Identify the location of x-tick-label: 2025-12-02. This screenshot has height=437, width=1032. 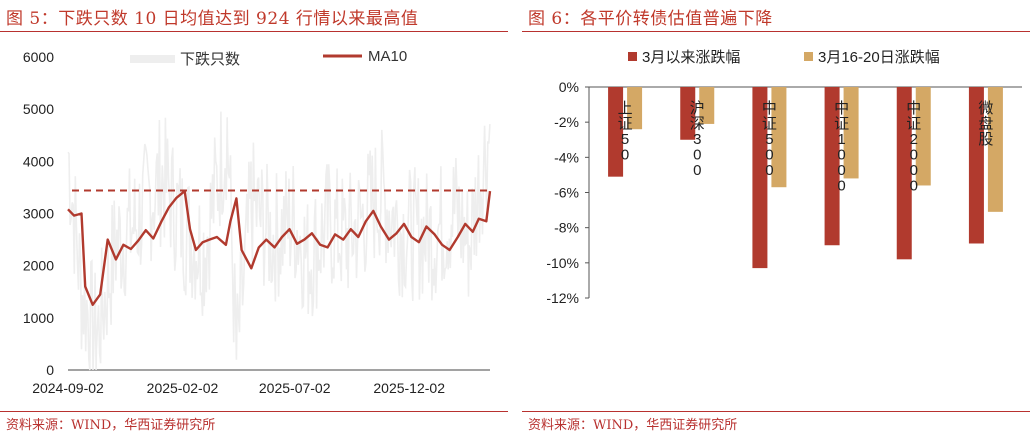
(409, 388).